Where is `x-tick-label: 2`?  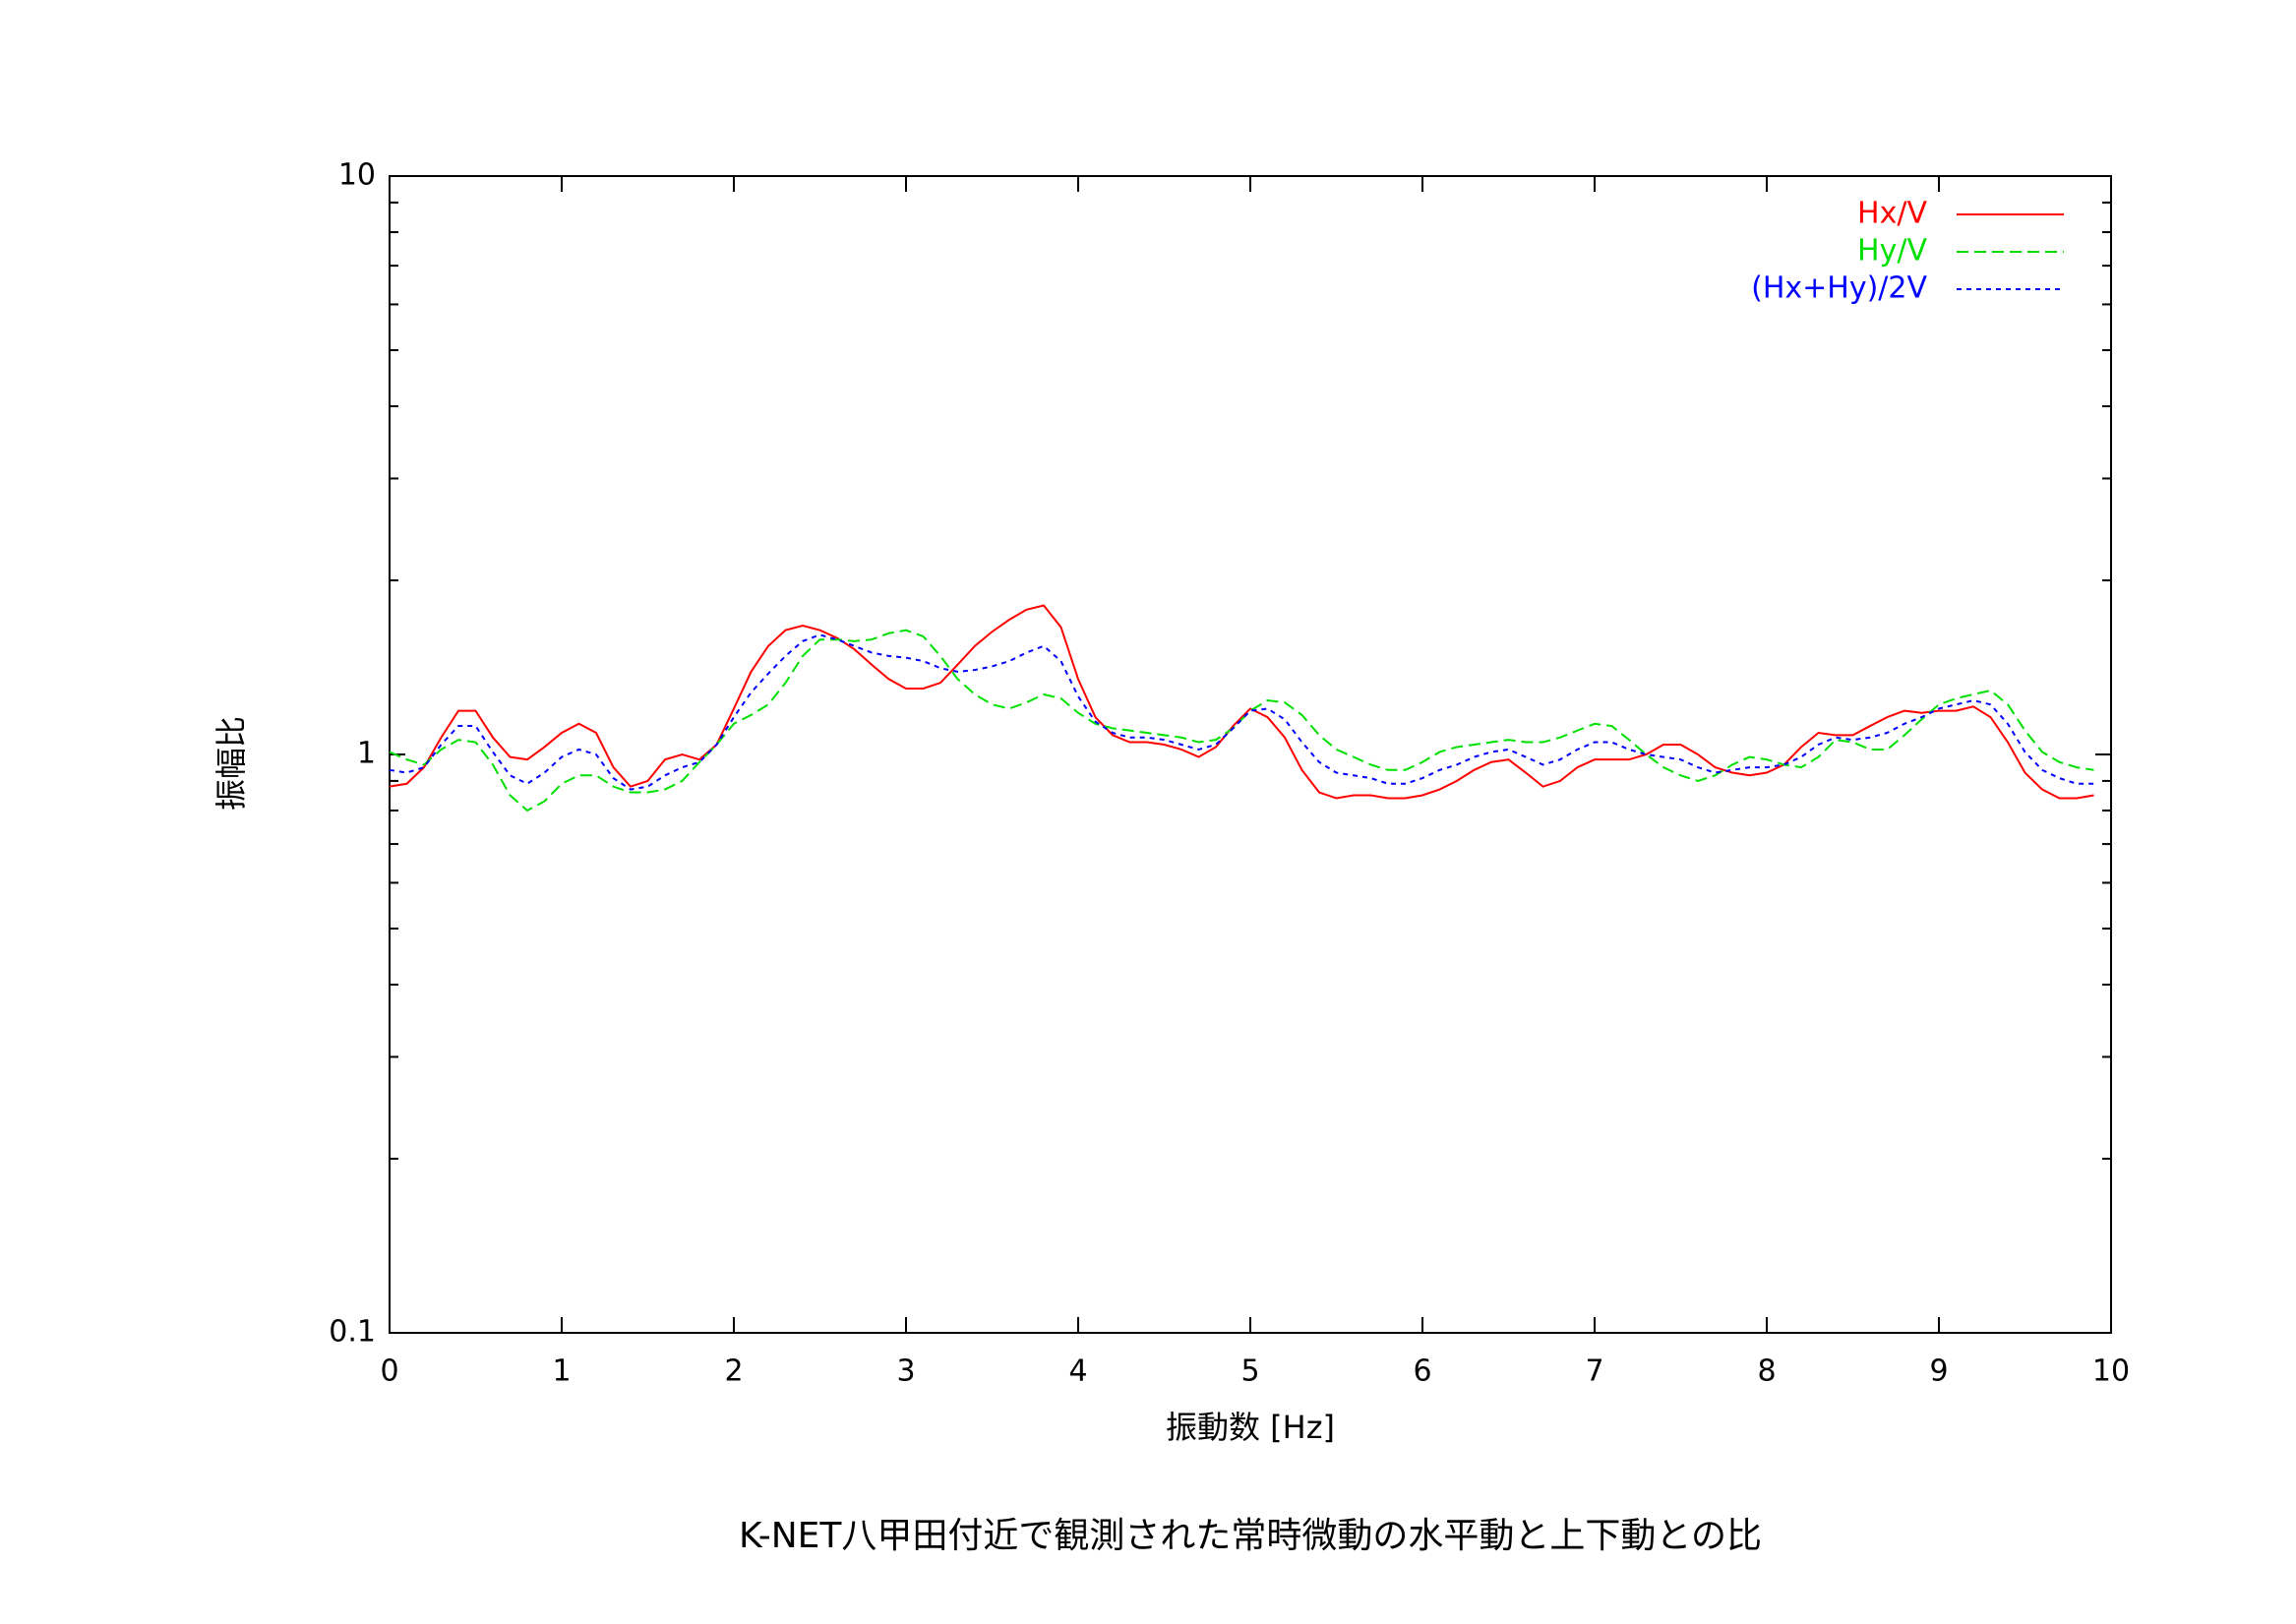 x-tick-label: 2 is located at coordinates (733, 1371).